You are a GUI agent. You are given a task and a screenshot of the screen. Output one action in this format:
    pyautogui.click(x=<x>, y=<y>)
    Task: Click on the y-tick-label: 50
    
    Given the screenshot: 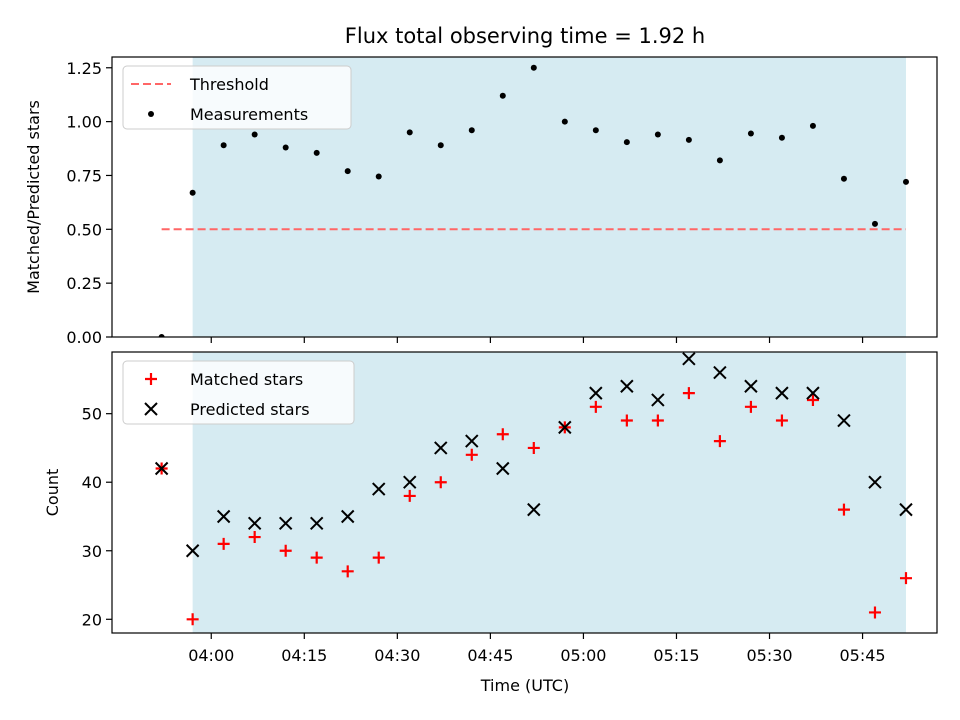 What is the action you would take?
    pyautogui.click(x=92, y=414)
    